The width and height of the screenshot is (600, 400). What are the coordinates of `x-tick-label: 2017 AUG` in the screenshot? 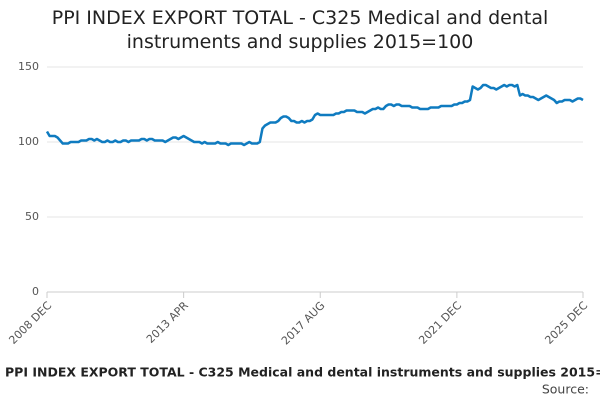 It's located at (303, 323).